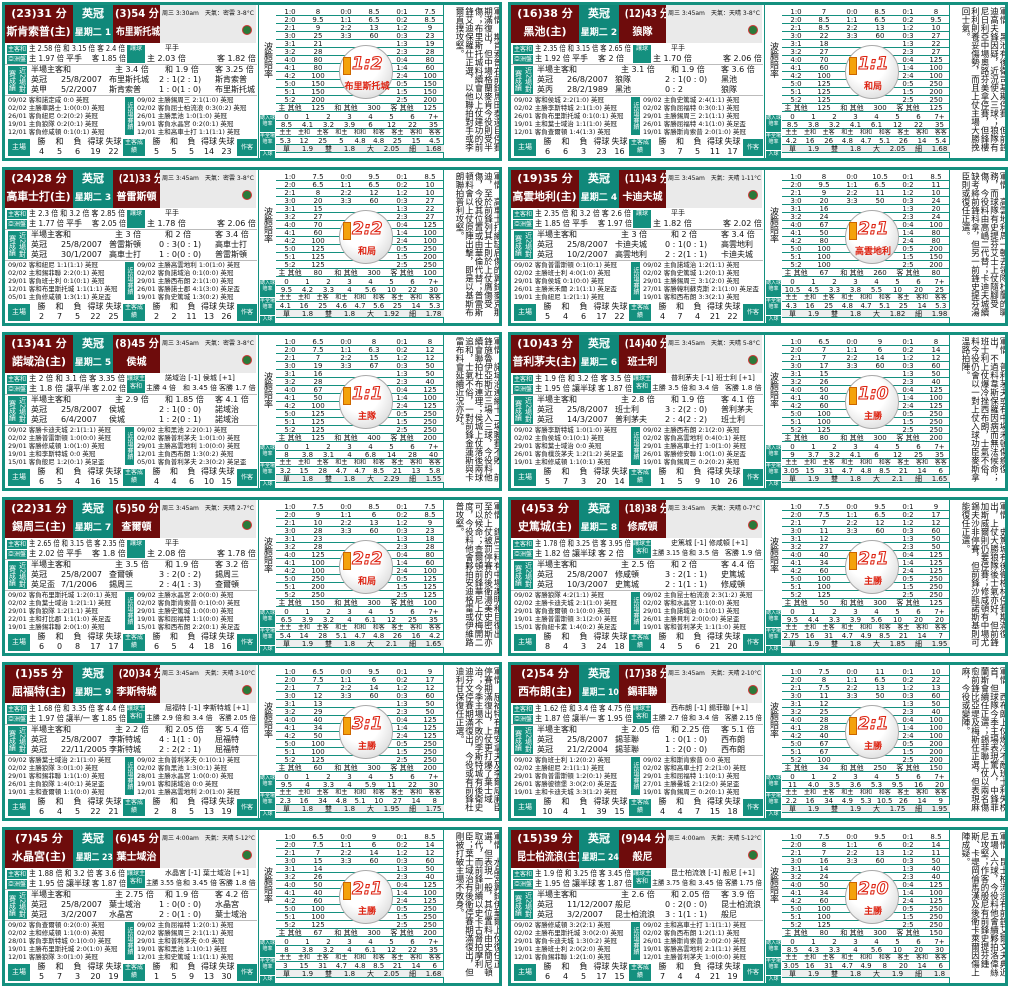 Image resolution: width=1011 pixels, height=987 pixels. Describe the element at coordinates (136, 849) in the screenshot. I see `away-team-box: (6)45 分葉士域治` at that location.